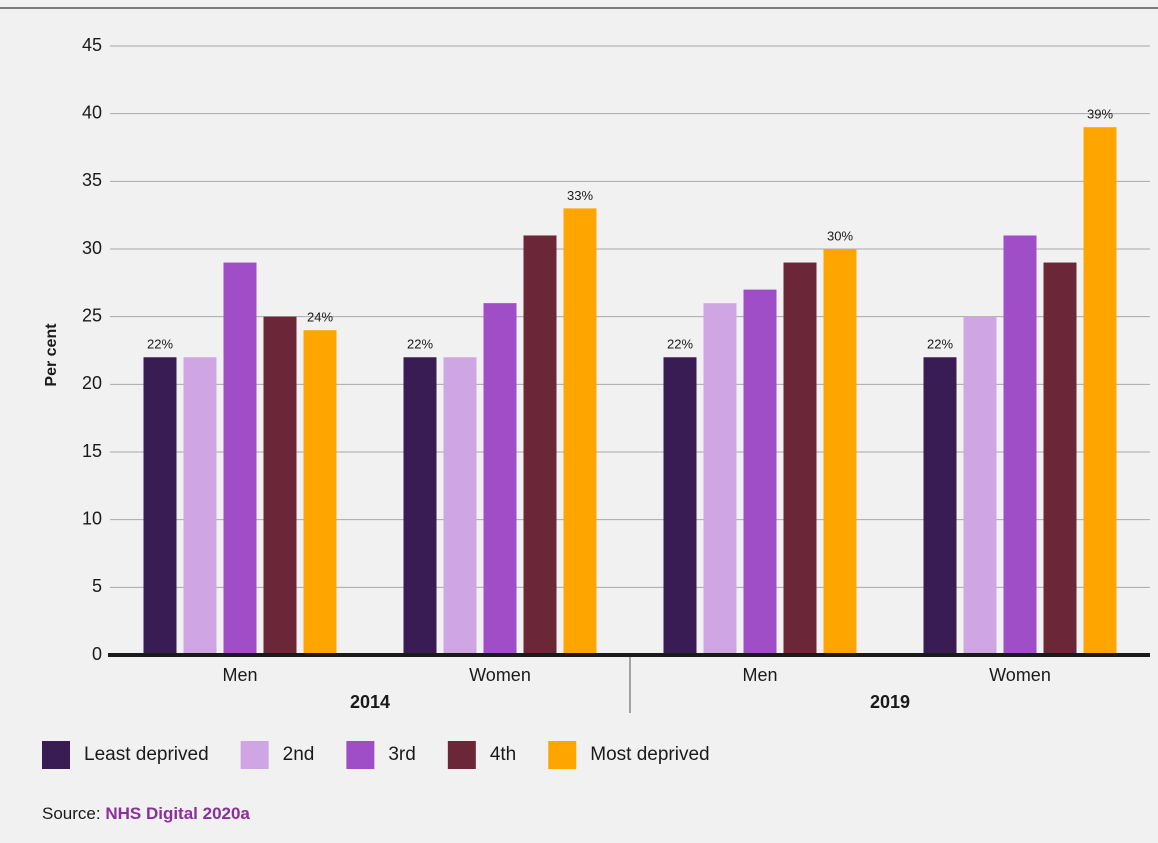 The width and height of the screenshot is (1158, 843). I want to click on value-label: 24%, so click(320, 317).